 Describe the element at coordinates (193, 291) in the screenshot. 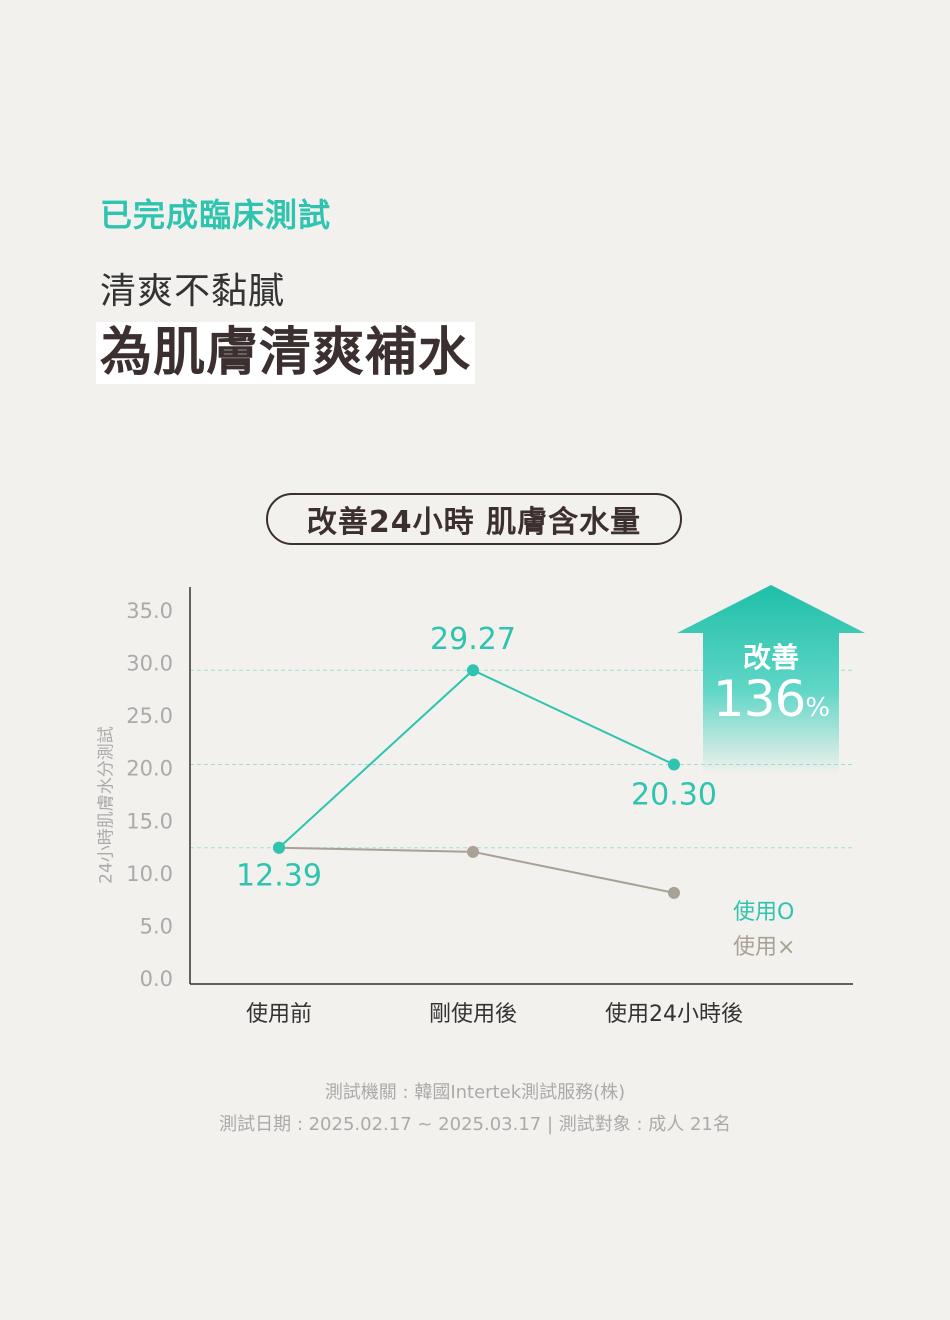

I see `subtitle: 清爽不黏膩` at that location.